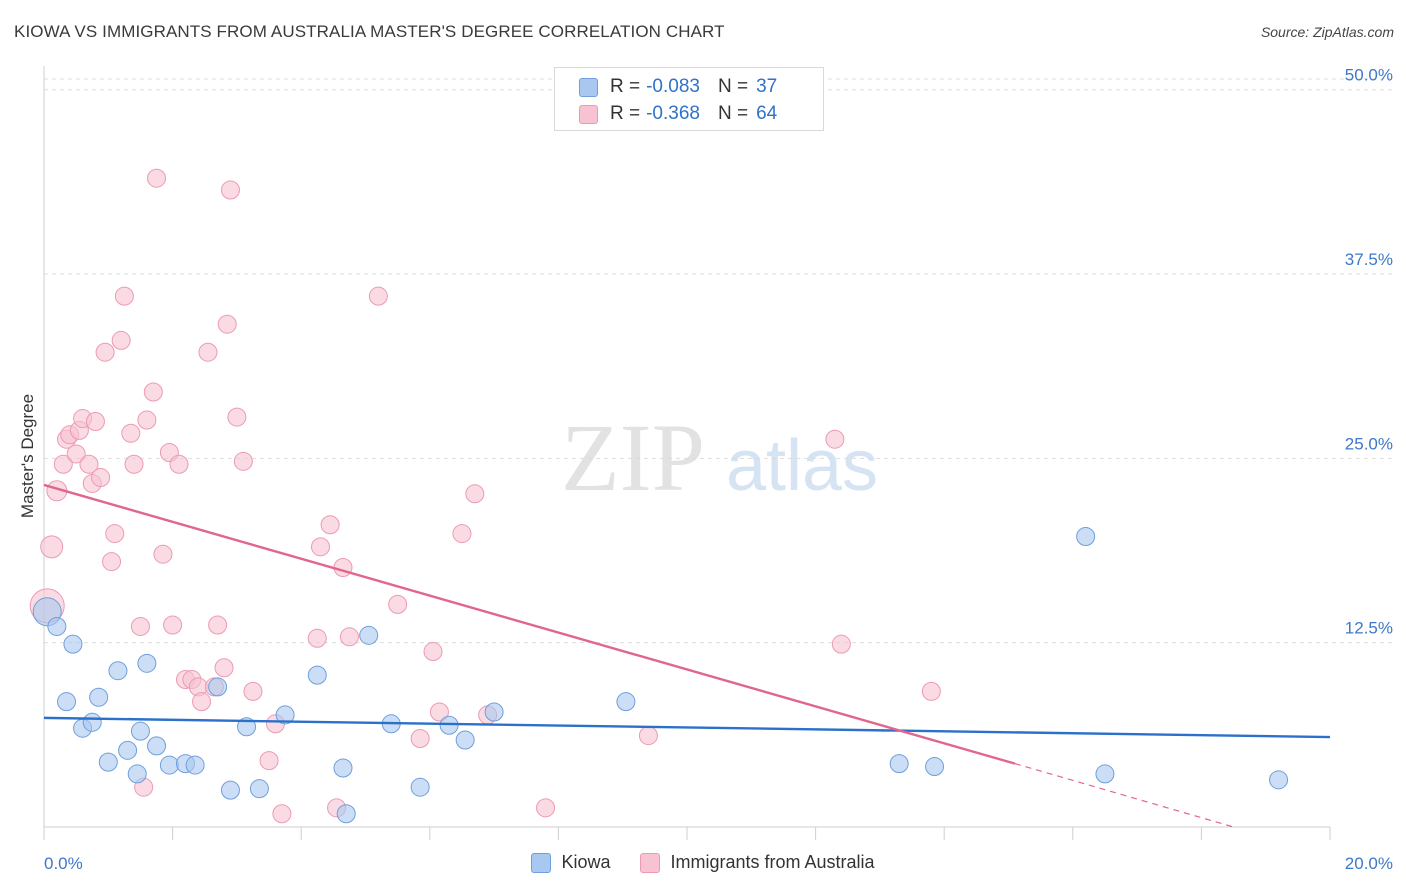  What do you see at coordinates (802, 466) in the screenshot?
I see `watermark-atlas: atlas` at bounding box center [802, 466].